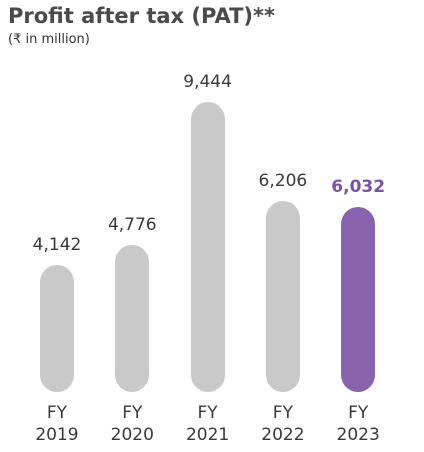  Describe the element at coordinates (132, 225) in the screenshot. I see `value-label: 4,776` at that location.